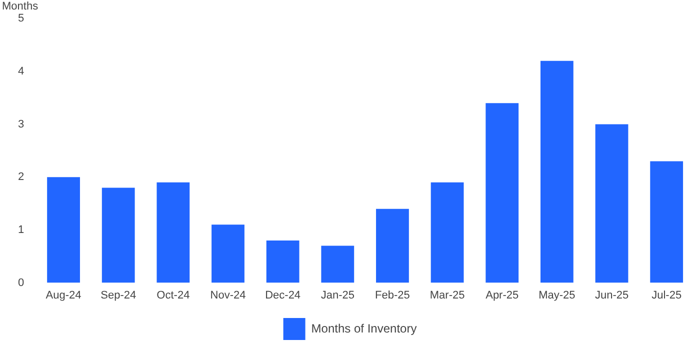  Describe the element at coordinates (21, 282) in the screenshot. I see `y-tick-label: 0` at that location.